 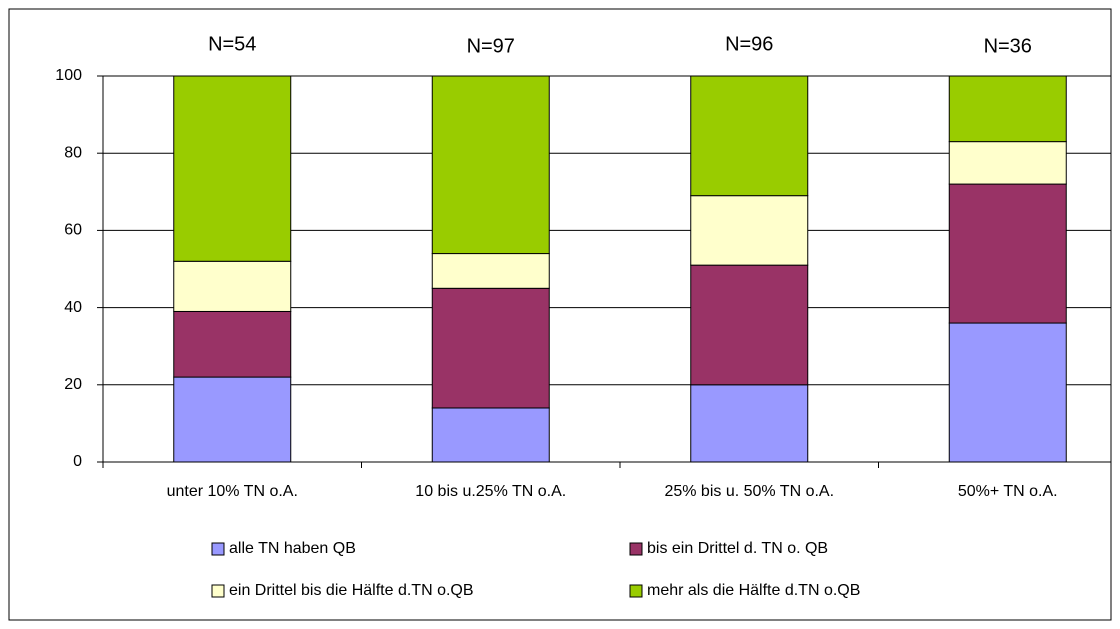 I want to click on x-tick-label: unter 10% TN o.A., so click(x=232, y=491).